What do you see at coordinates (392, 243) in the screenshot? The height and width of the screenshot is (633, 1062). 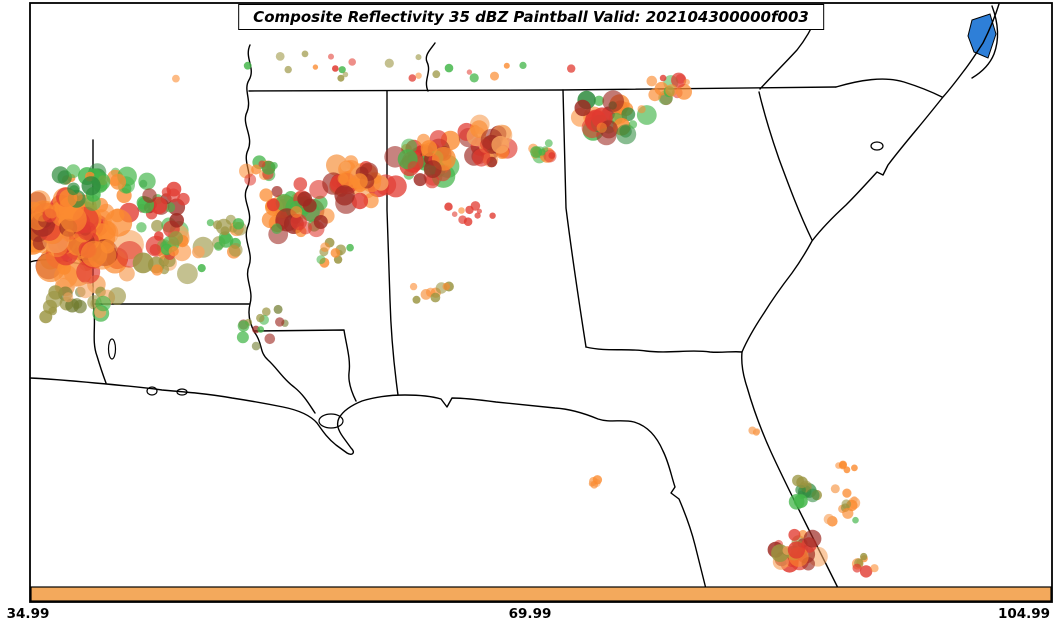 I see `ms-al-border` at bounding box center [392, 243].